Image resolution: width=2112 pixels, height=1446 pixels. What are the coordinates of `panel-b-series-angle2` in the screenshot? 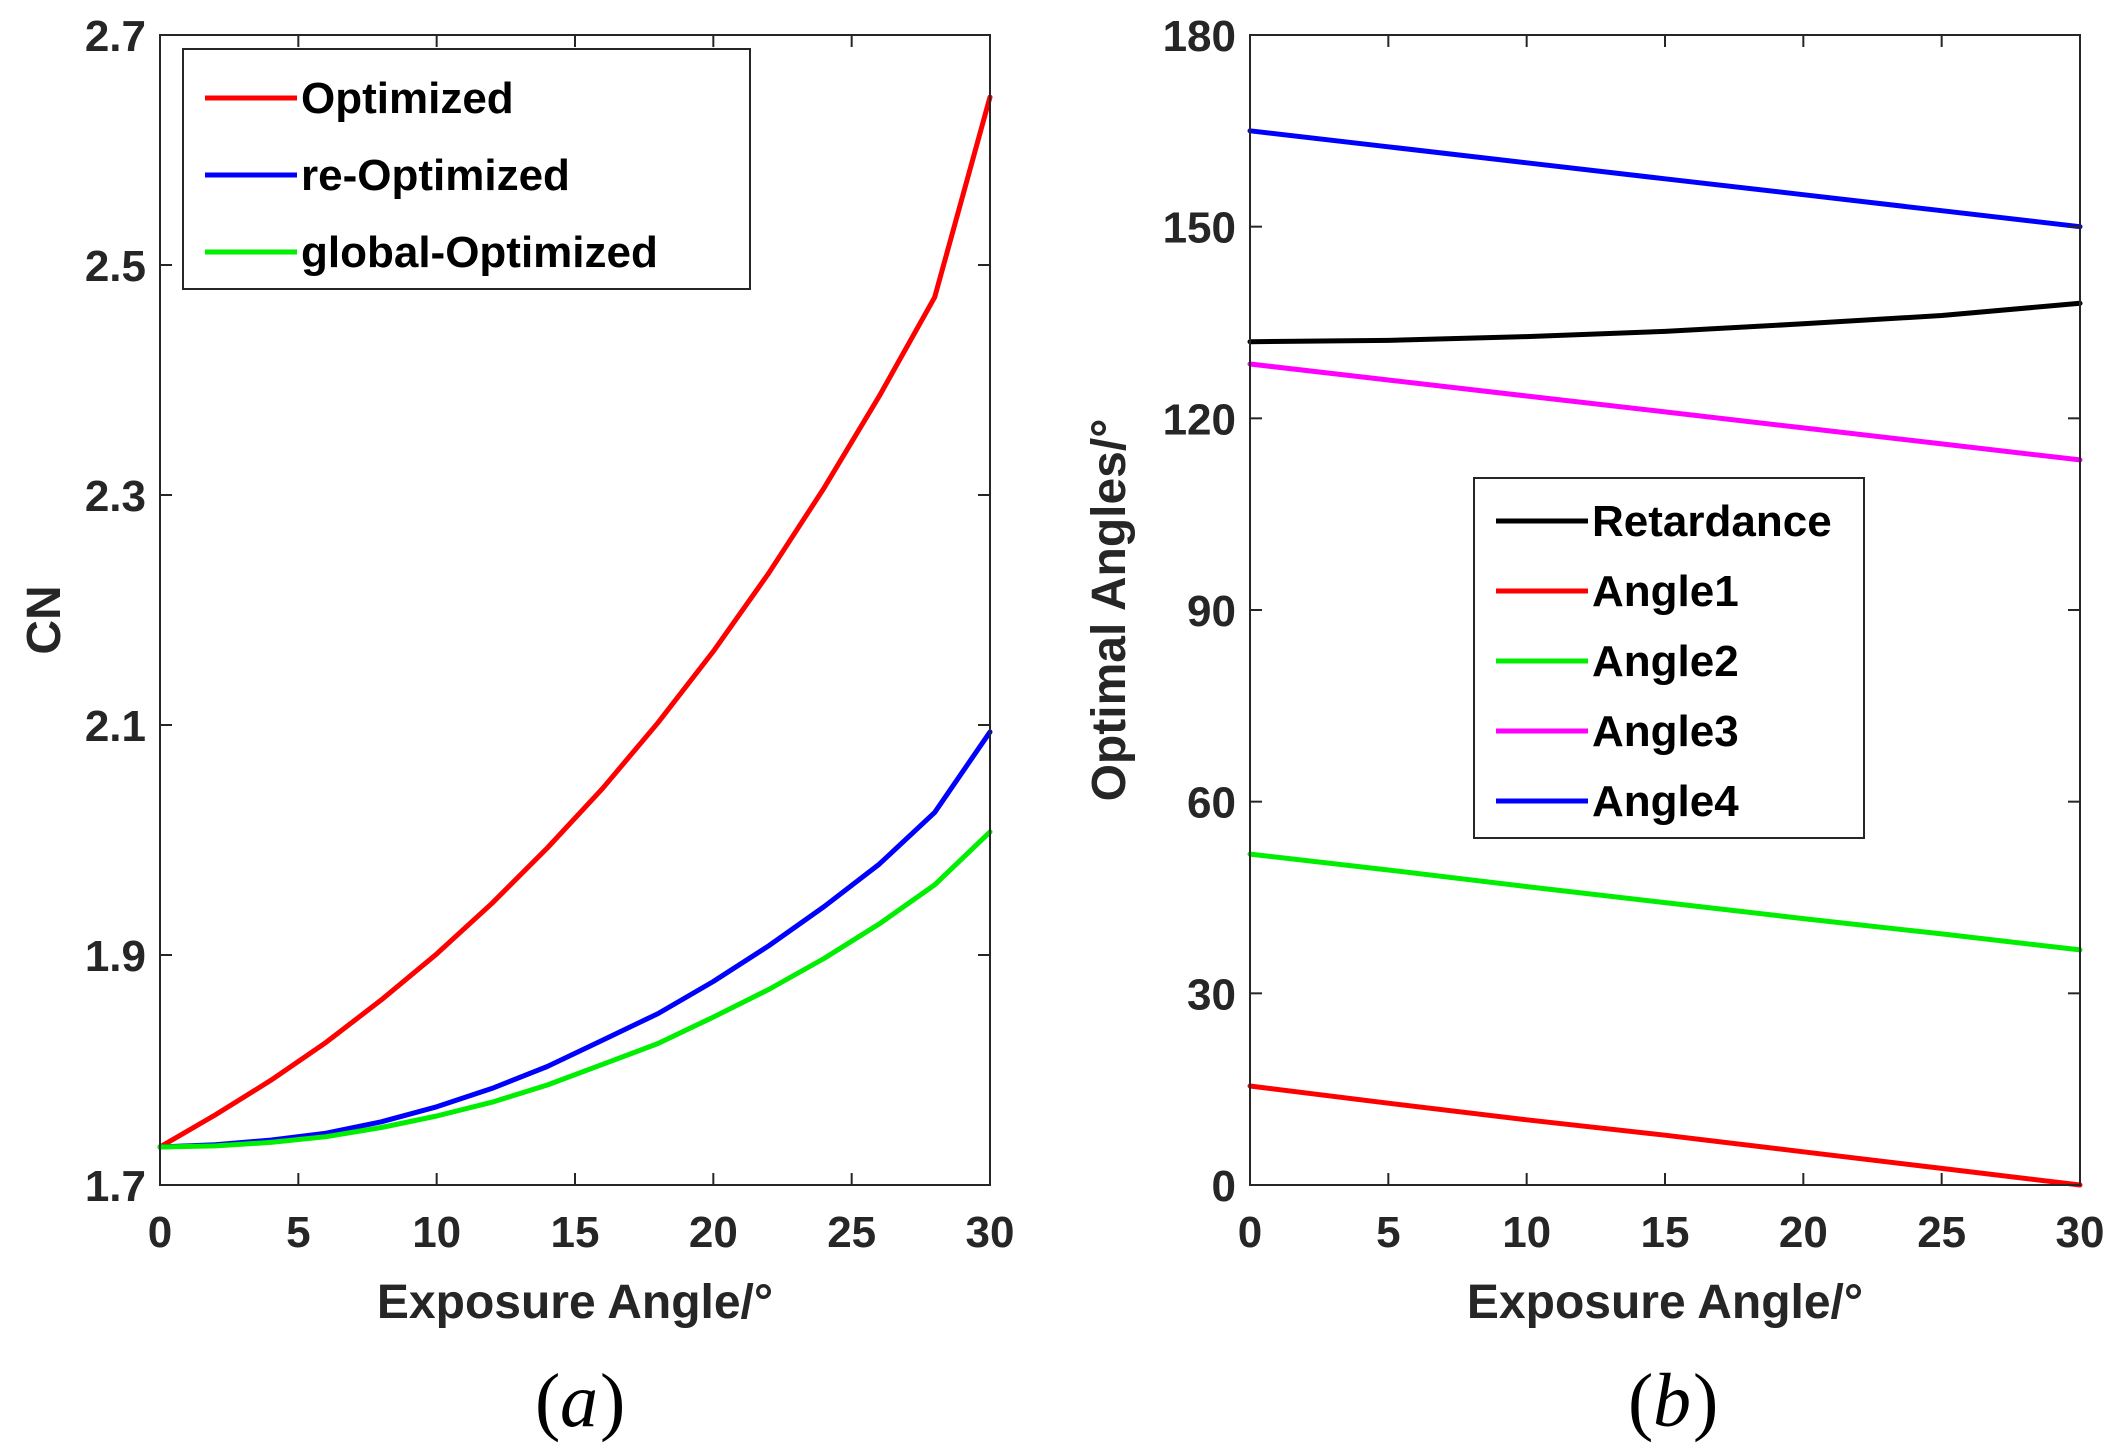 It's located at (1665, 902).